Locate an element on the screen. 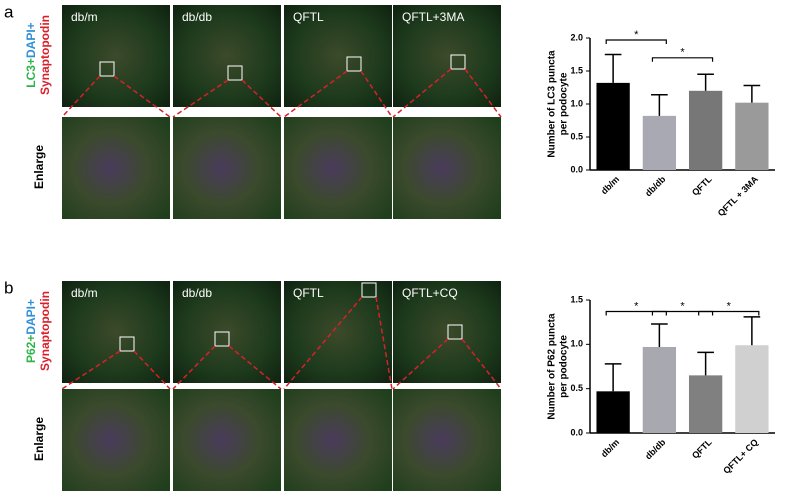  stain-part: LC3+ is located at coordinates (31, 73).